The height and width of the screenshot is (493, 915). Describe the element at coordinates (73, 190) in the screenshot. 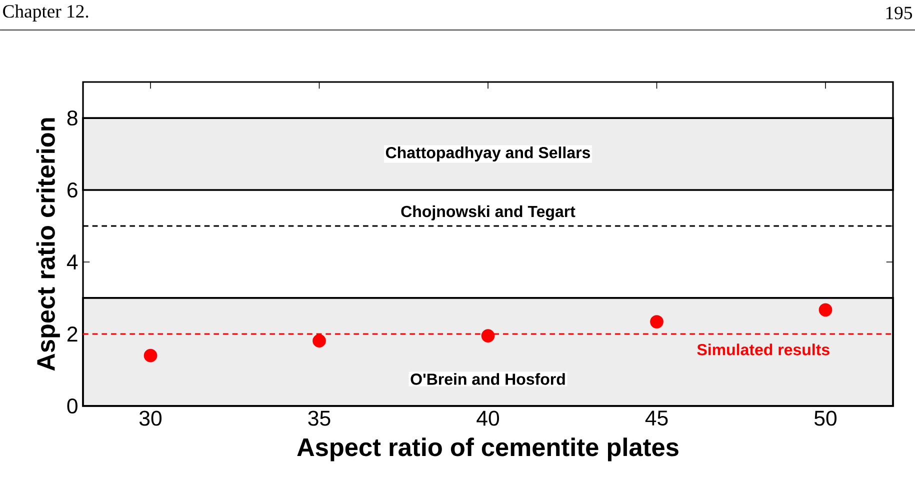

I see `y-tick-label: 6` at that location.